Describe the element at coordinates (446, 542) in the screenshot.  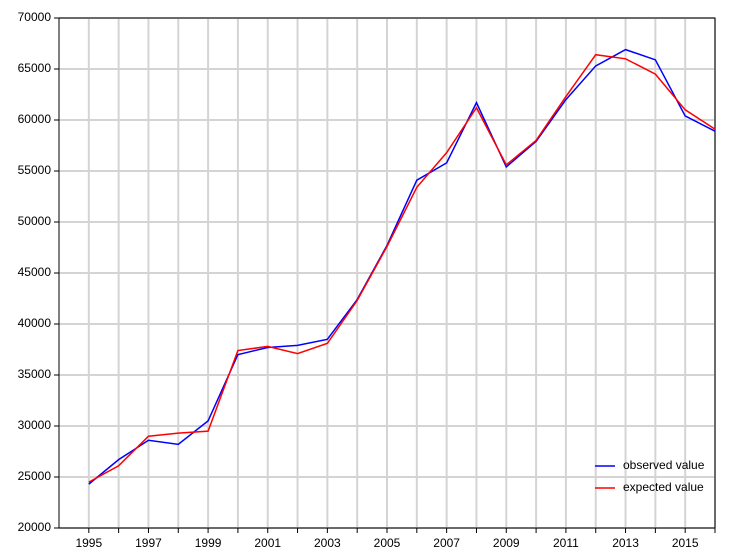
I see `x-tick-label: 2007` at that location.